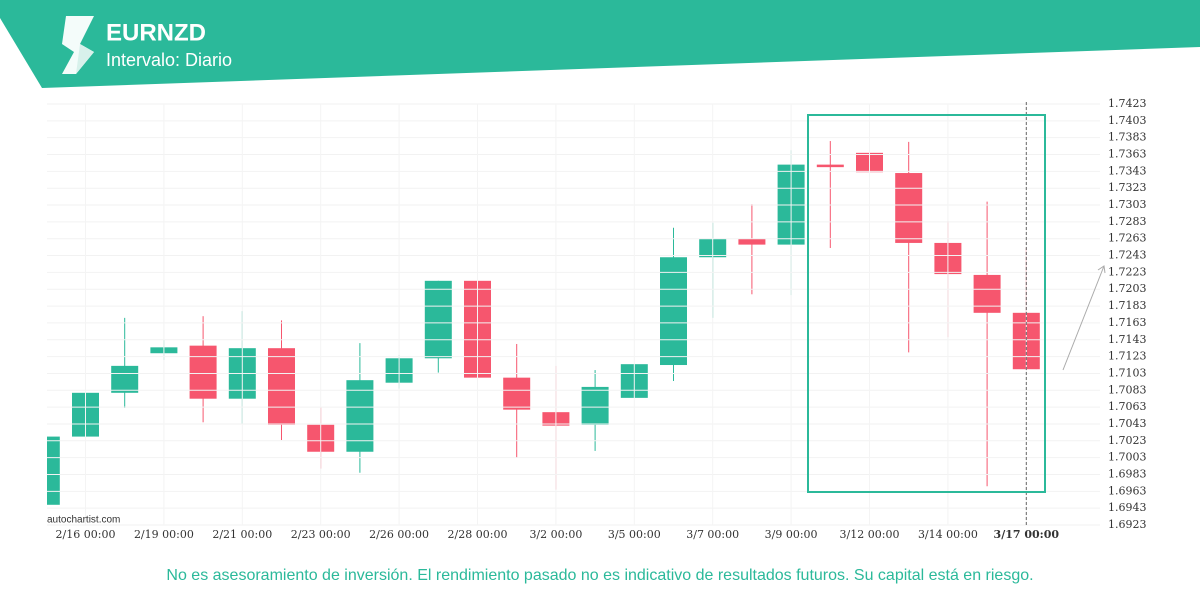  I want to click on y-tick-label: 1.7383, so click(1127, 137).